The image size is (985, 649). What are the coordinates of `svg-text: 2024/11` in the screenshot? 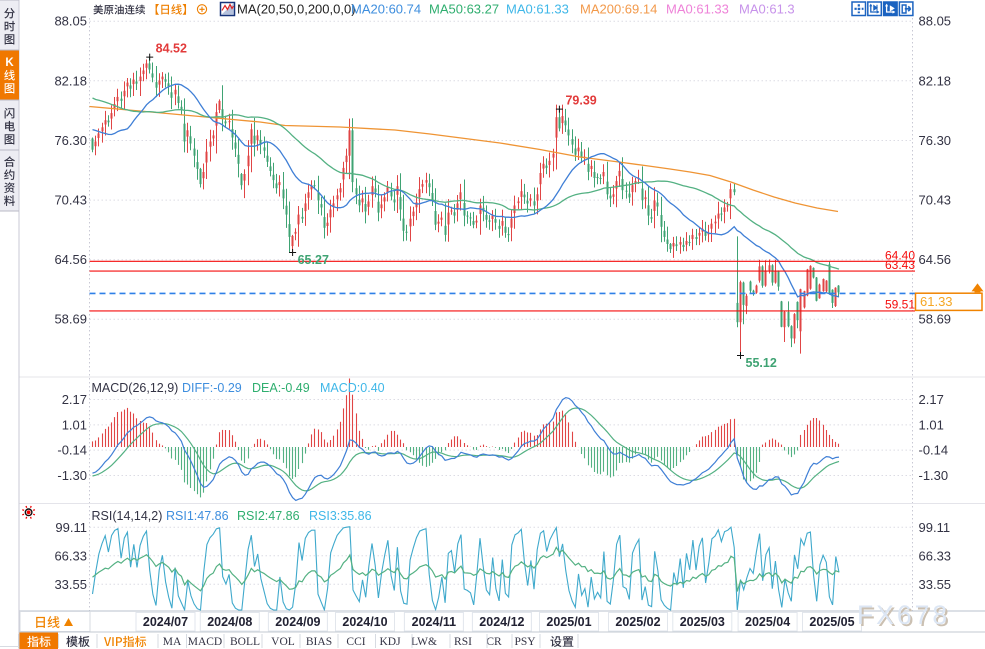 It's located at (434, 622).